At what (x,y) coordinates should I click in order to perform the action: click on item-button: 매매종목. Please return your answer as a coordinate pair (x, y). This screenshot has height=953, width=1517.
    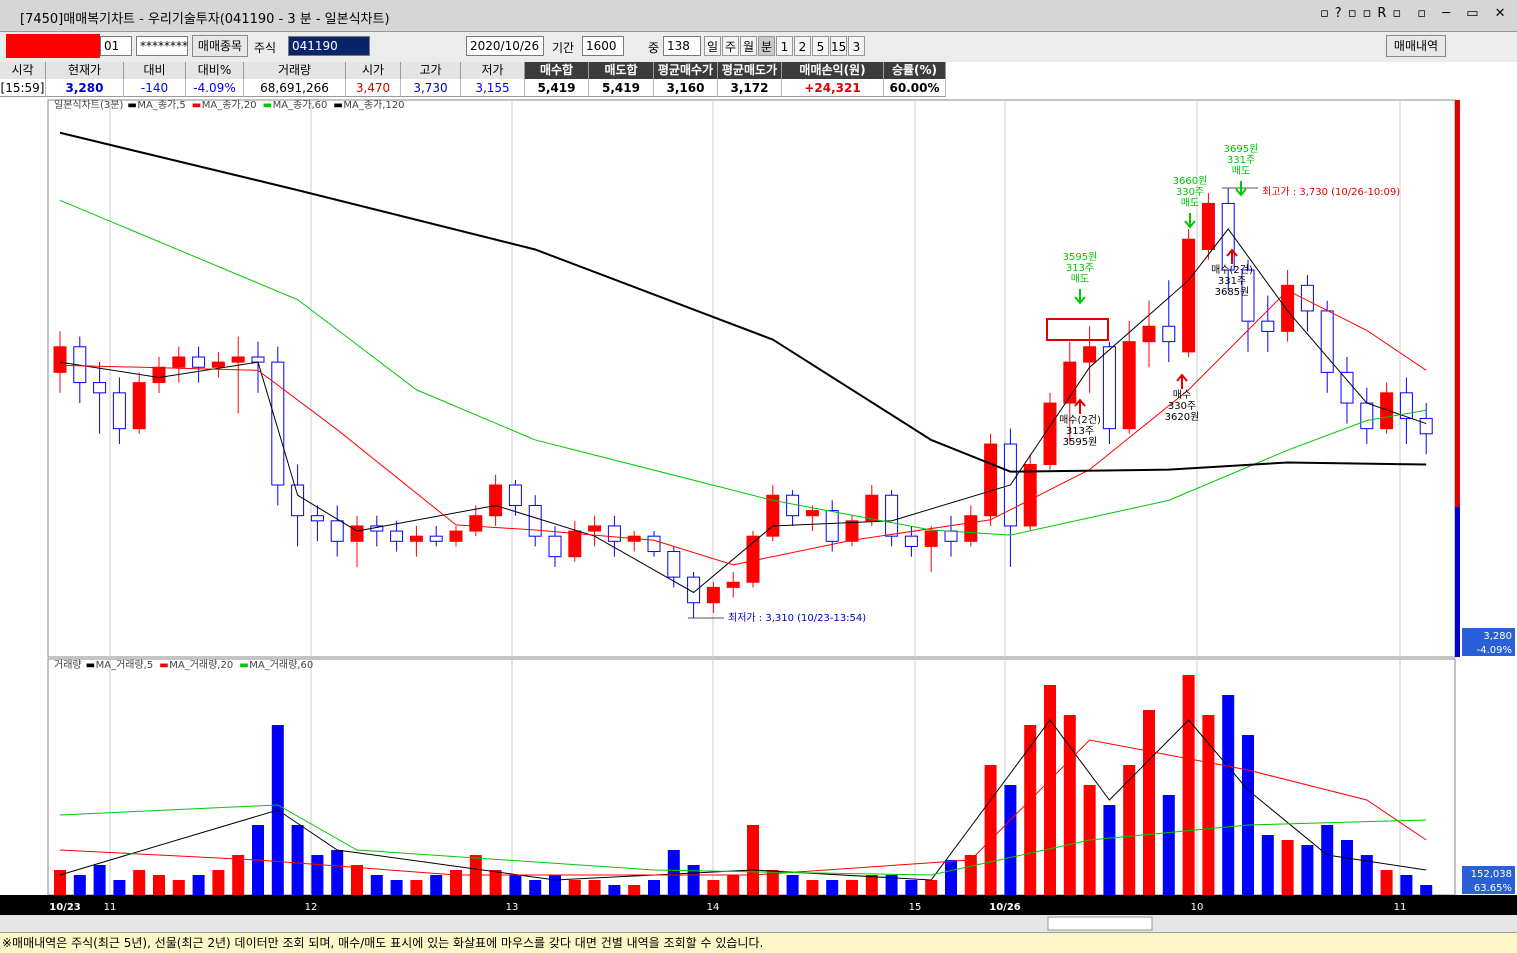
    Looking at the image, I should click on (220, 46).